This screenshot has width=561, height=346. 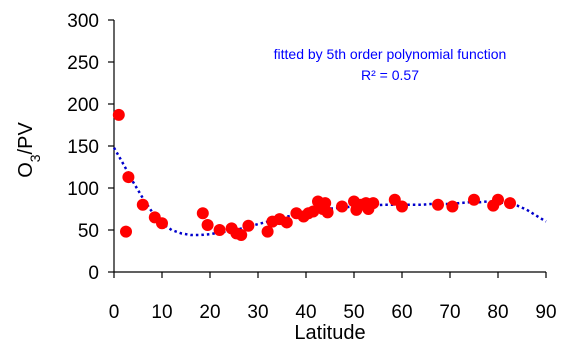 What do you see at coordinates (209, 312) in the screenshot?
I see `x-tick-label: 20` at bounding box center [209, 312].